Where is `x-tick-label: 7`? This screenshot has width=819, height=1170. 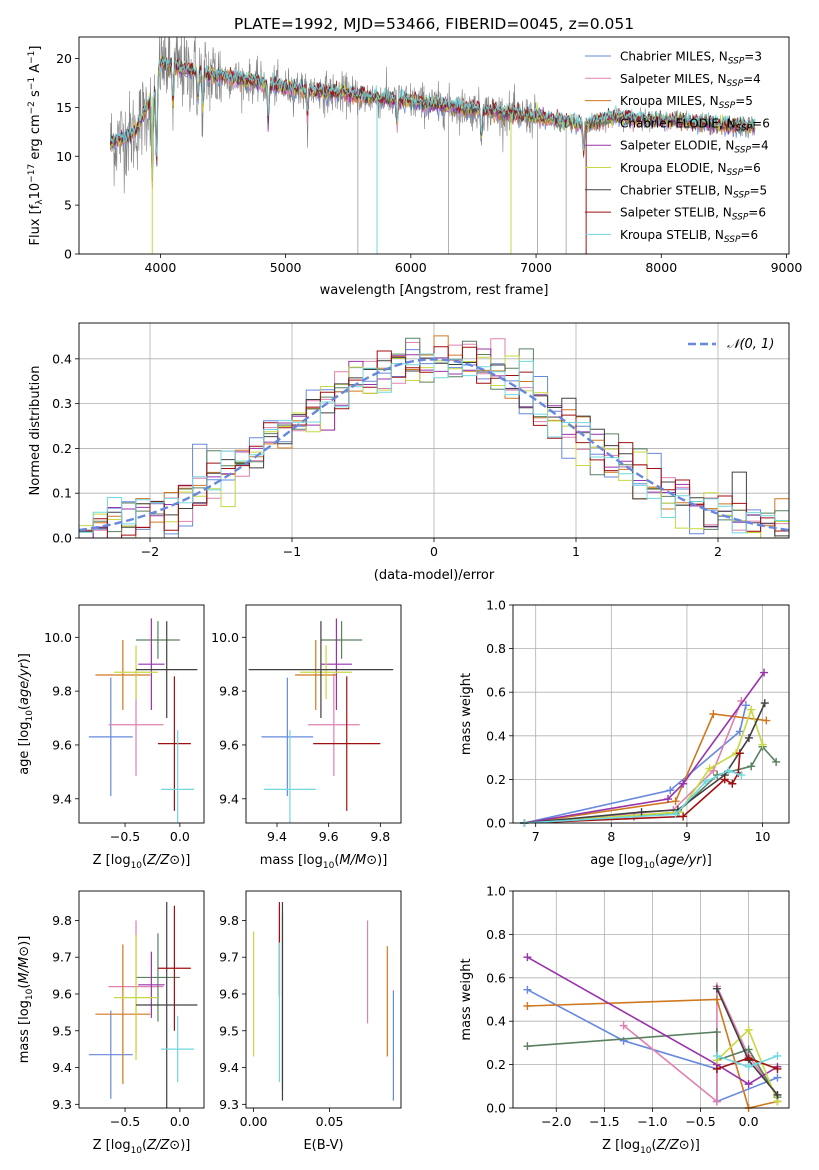 x-tick-label: 7 is located at coordinates (536, 836).